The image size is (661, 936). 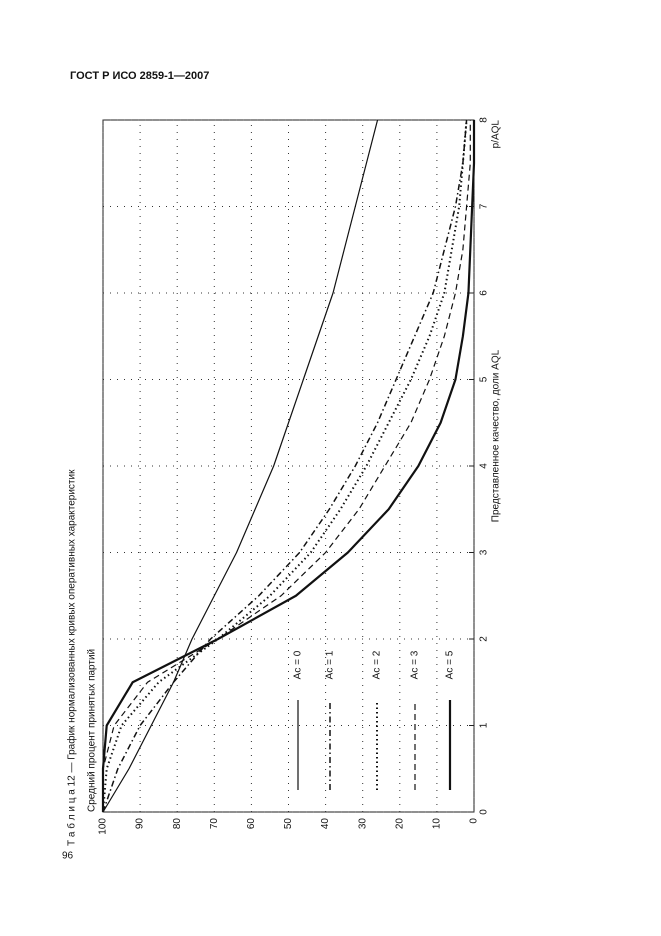 What do you see at coordinates (496, 134) in the screenshot?
I see `x-unit-label: p/AQL` at bounding box center [496, 134].